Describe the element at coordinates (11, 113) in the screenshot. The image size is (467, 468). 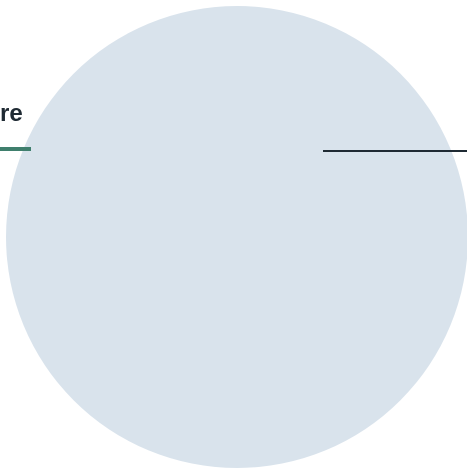
I see `partial-heading-label: re` at that location.